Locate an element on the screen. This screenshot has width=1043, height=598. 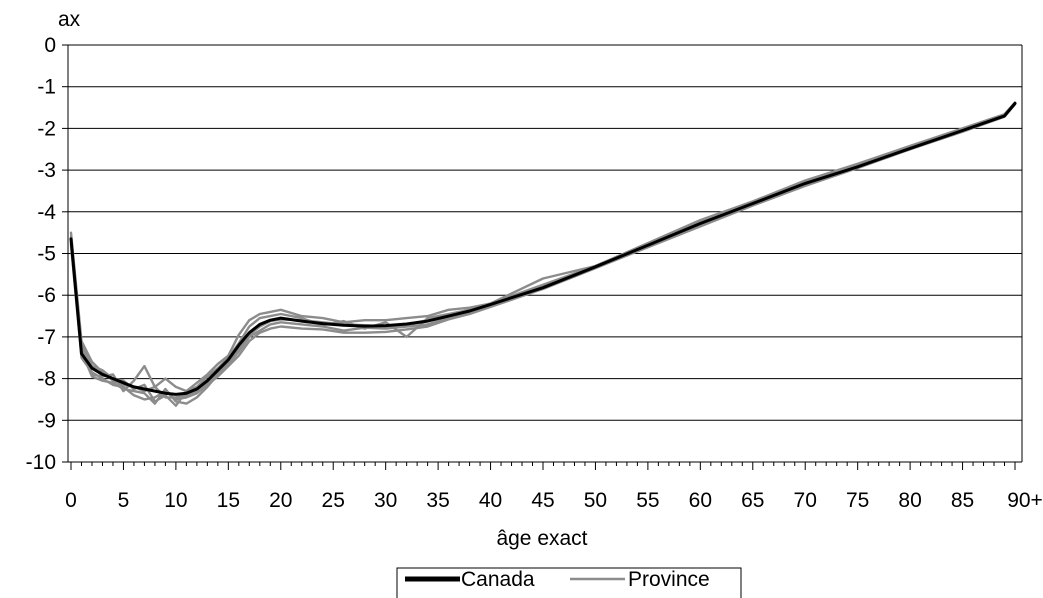
x-tick-label: 80 is located at coordinates (909, 500).